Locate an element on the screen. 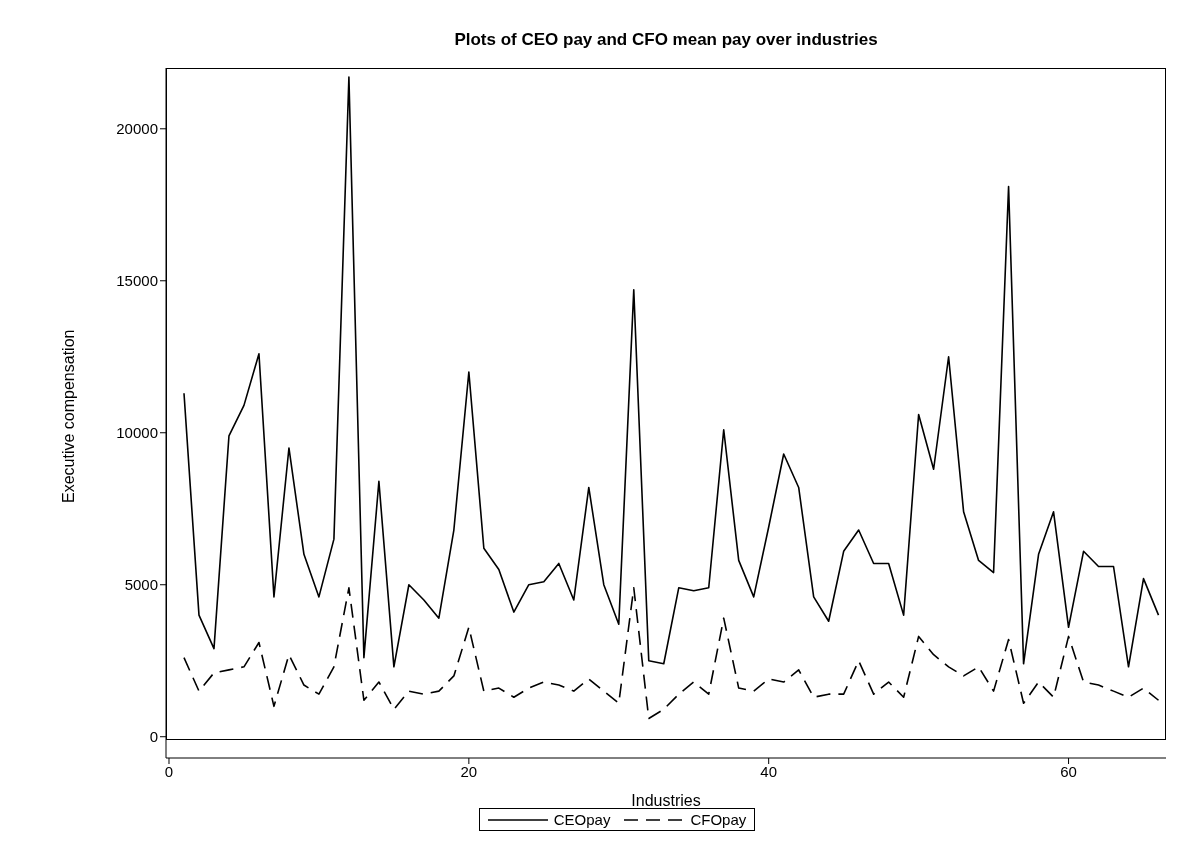 This screenshot has height=868, width=1180. legend-label: CEOpay is located at coordinates (582, 819).